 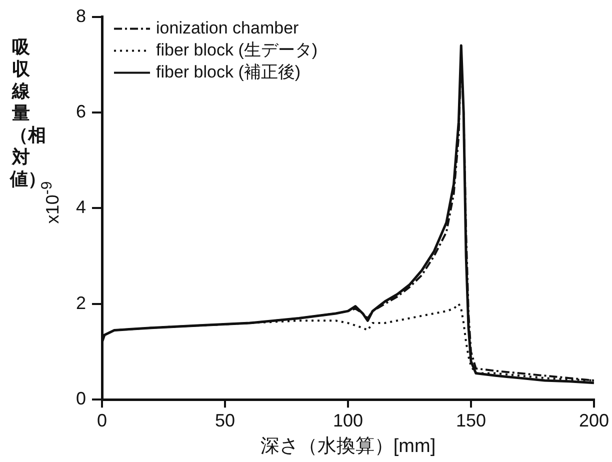 I want to click on y-tick-label: 4, so click(x=81, y=207).